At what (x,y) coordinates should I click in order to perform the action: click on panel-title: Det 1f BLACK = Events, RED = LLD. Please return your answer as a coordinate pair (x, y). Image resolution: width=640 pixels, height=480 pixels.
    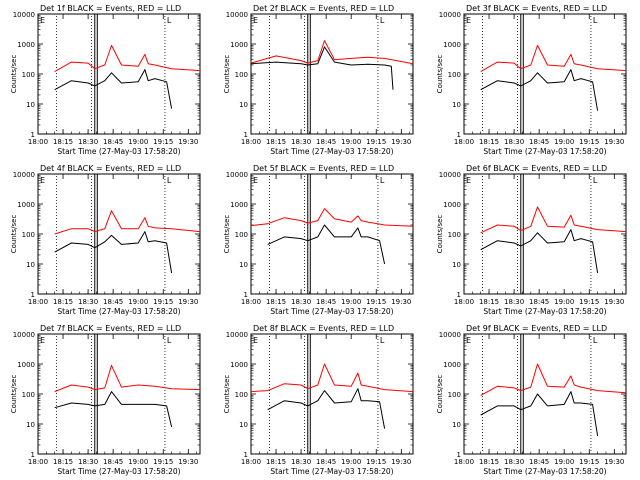
    Looking at the image, I should click on (110, 8).